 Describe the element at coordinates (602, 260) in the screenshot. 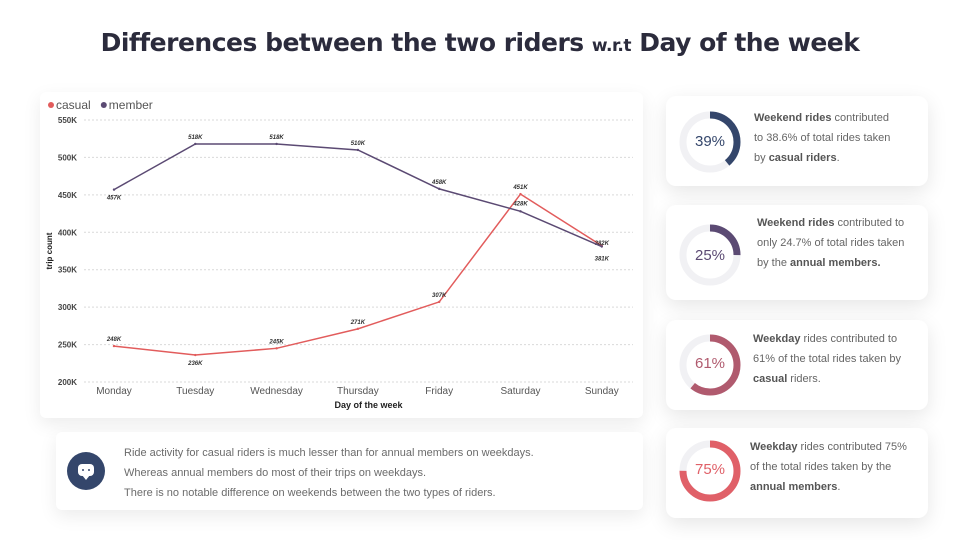

I see `data-label: 381K` at that location.